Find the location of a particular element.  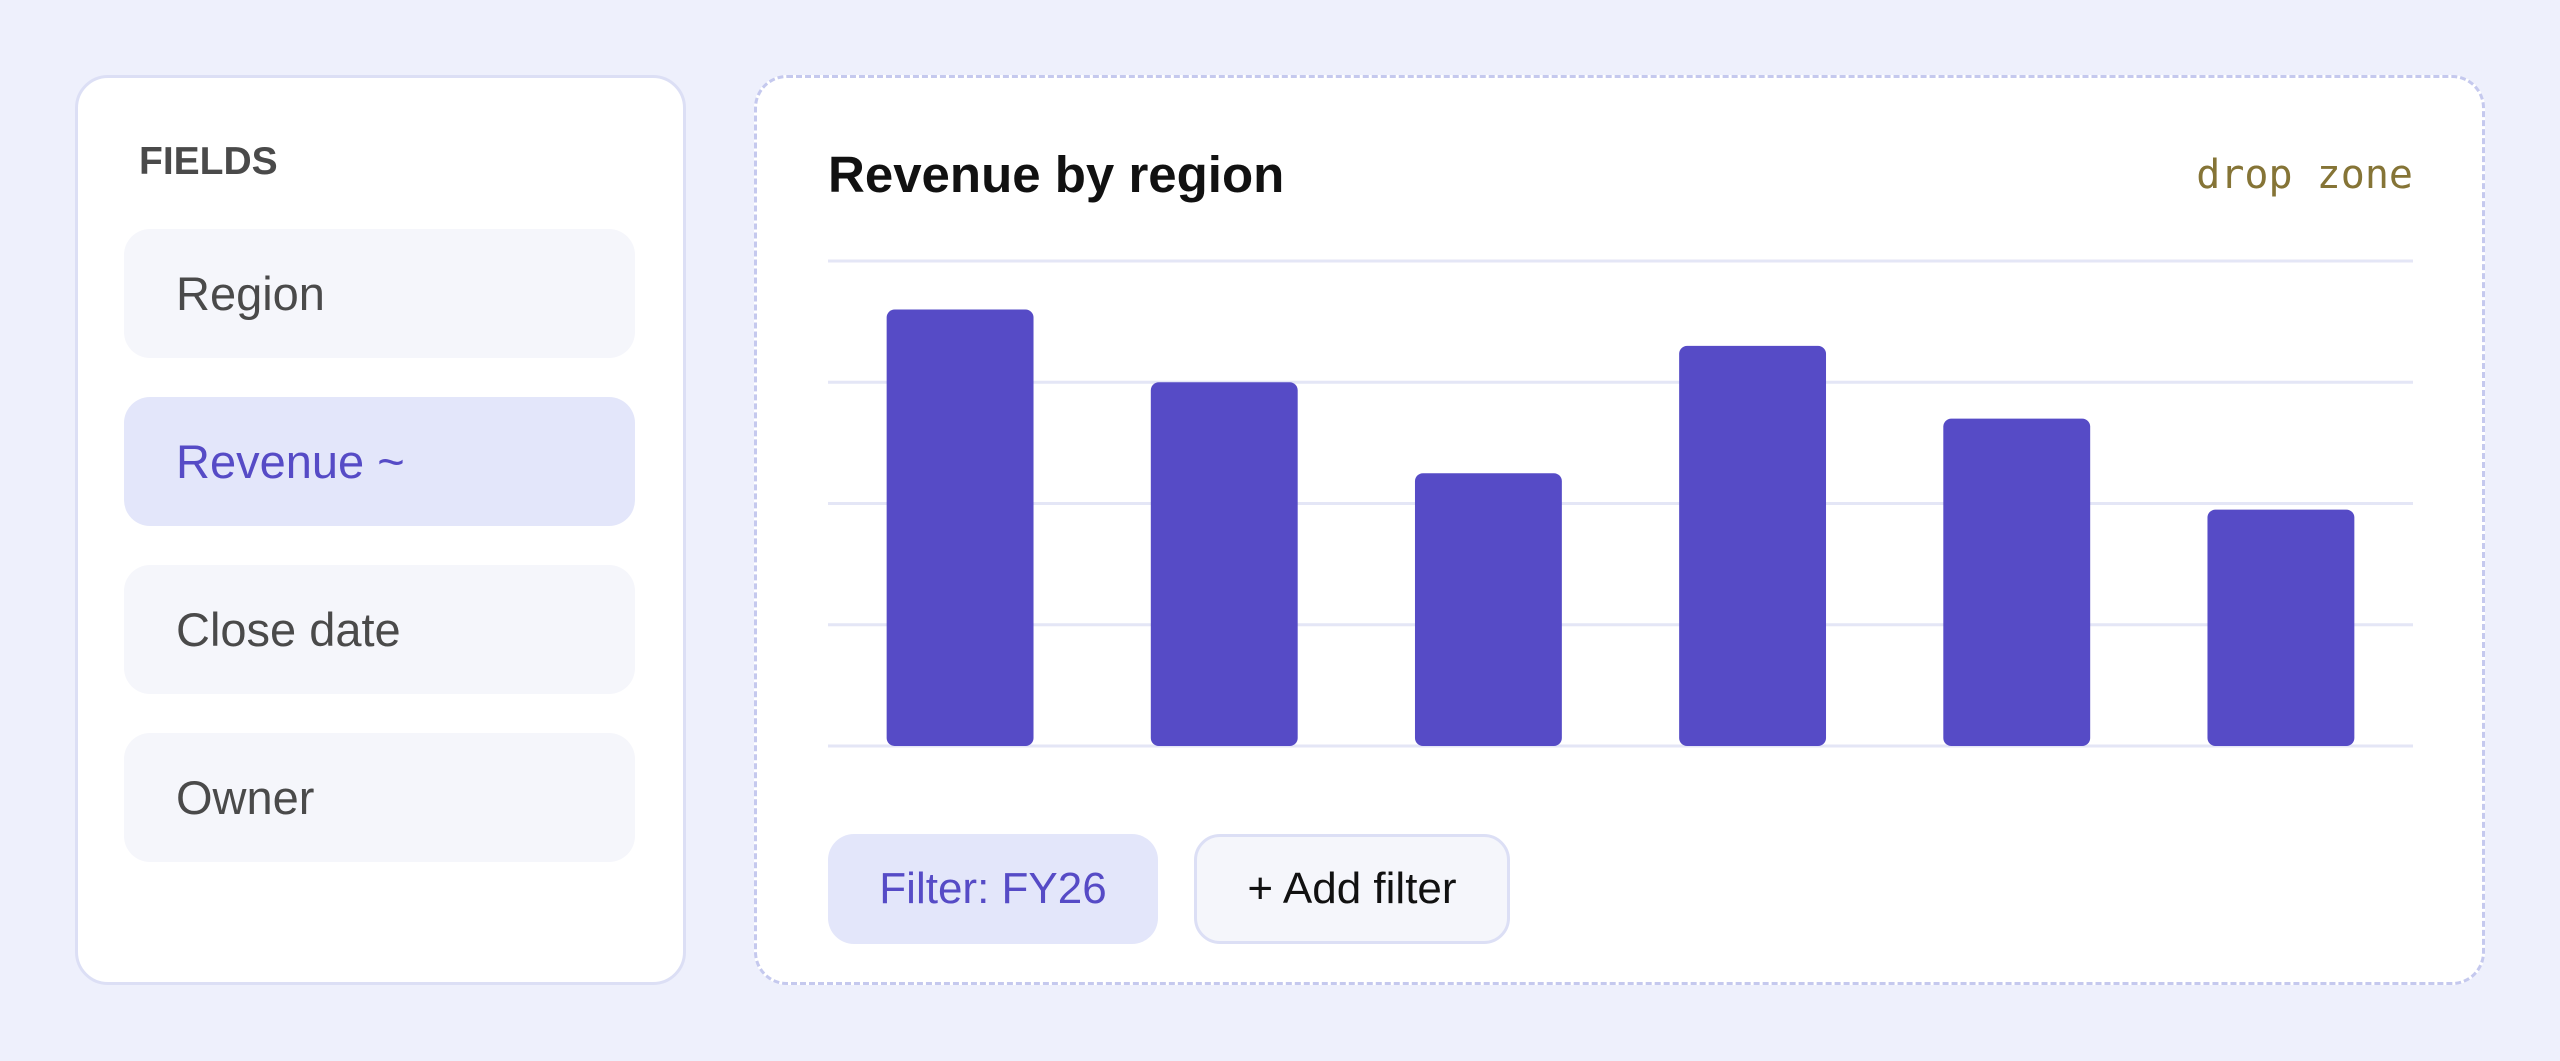

field-item: Revenue ~ is located at coordinates (379, 461).